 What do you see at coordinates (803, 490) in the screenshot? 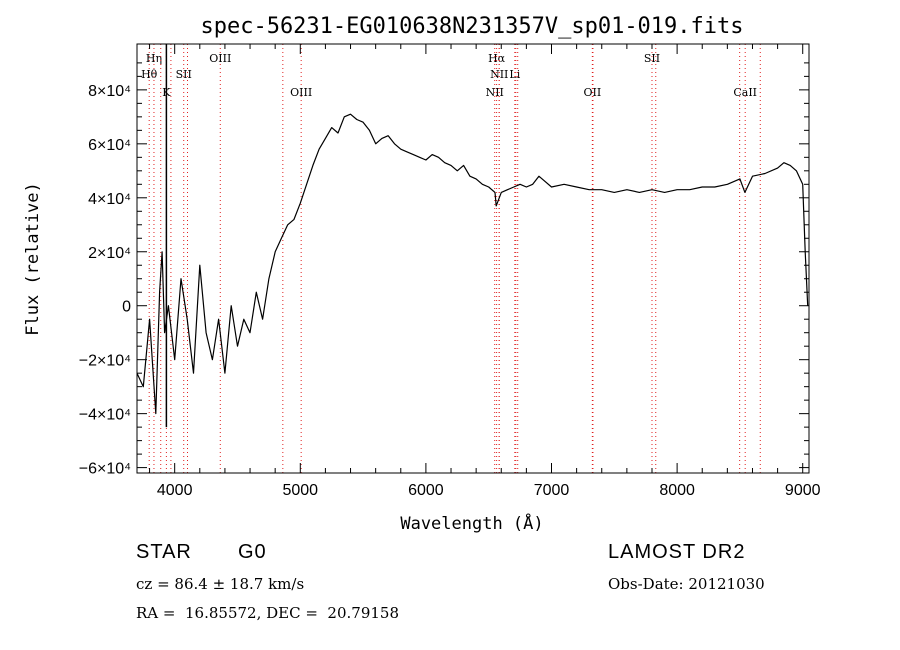
I see `x-tick-label: 9000` at bounding box center [803, 490].